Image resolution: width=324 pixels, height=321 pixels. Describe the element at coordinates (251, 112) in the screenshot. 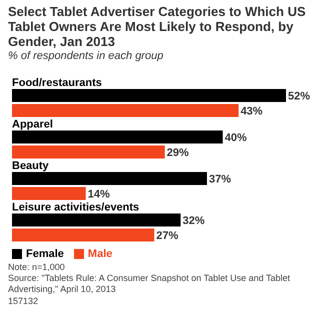

I see `data-label: 43%` at that location.